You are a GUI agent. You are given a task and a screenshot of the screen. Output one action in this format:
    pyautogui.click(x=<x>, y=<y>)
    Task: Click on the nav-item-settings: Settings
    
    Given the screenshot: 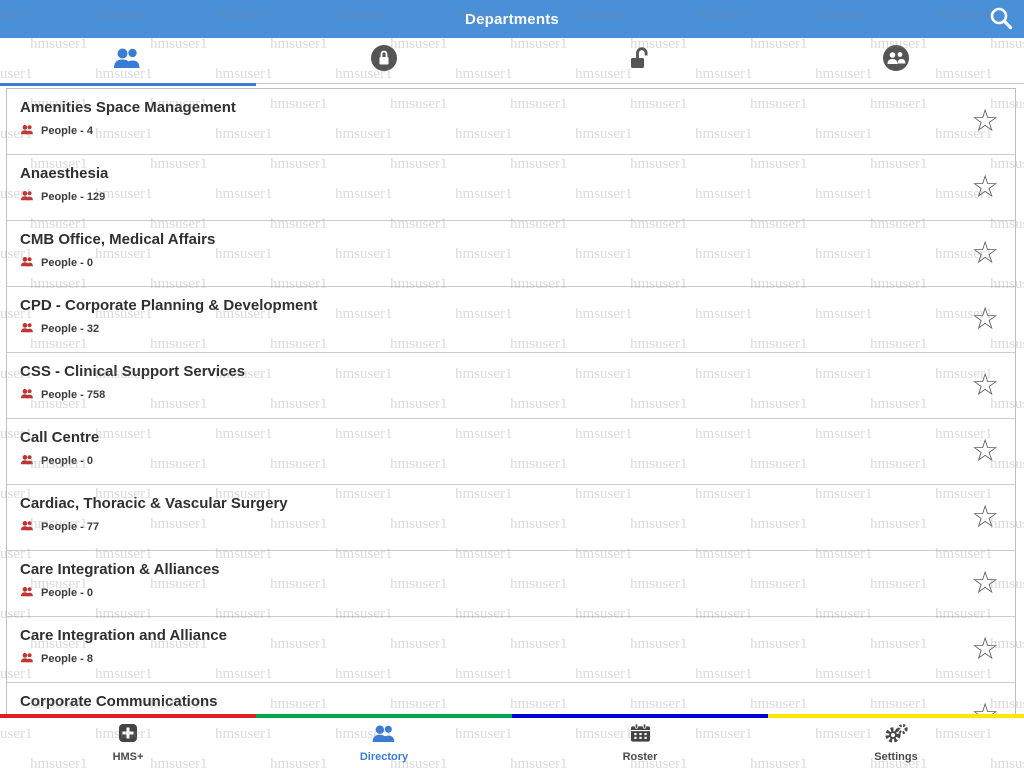 What is the action you would take?
    pyautogui.click(x=896, y=743)
    